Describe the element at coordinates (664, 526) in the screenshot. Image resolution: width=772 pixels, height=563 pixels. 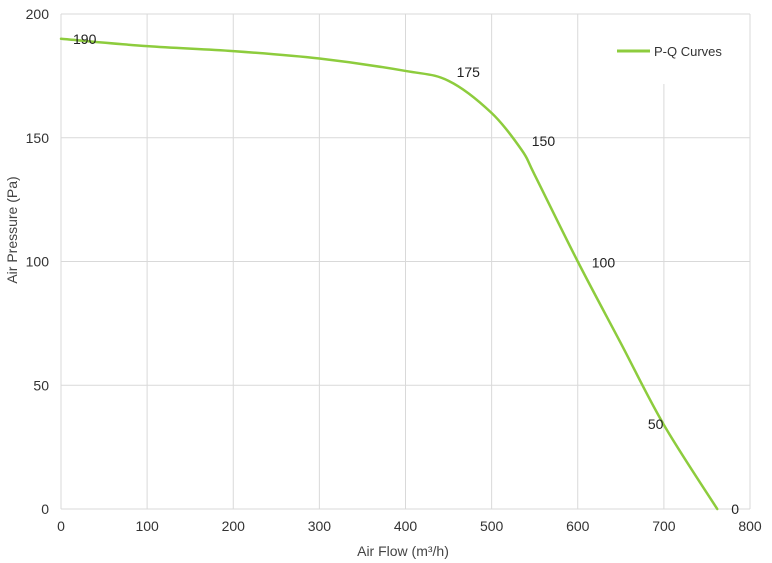
I see `x-tick-label: 700` at that location.